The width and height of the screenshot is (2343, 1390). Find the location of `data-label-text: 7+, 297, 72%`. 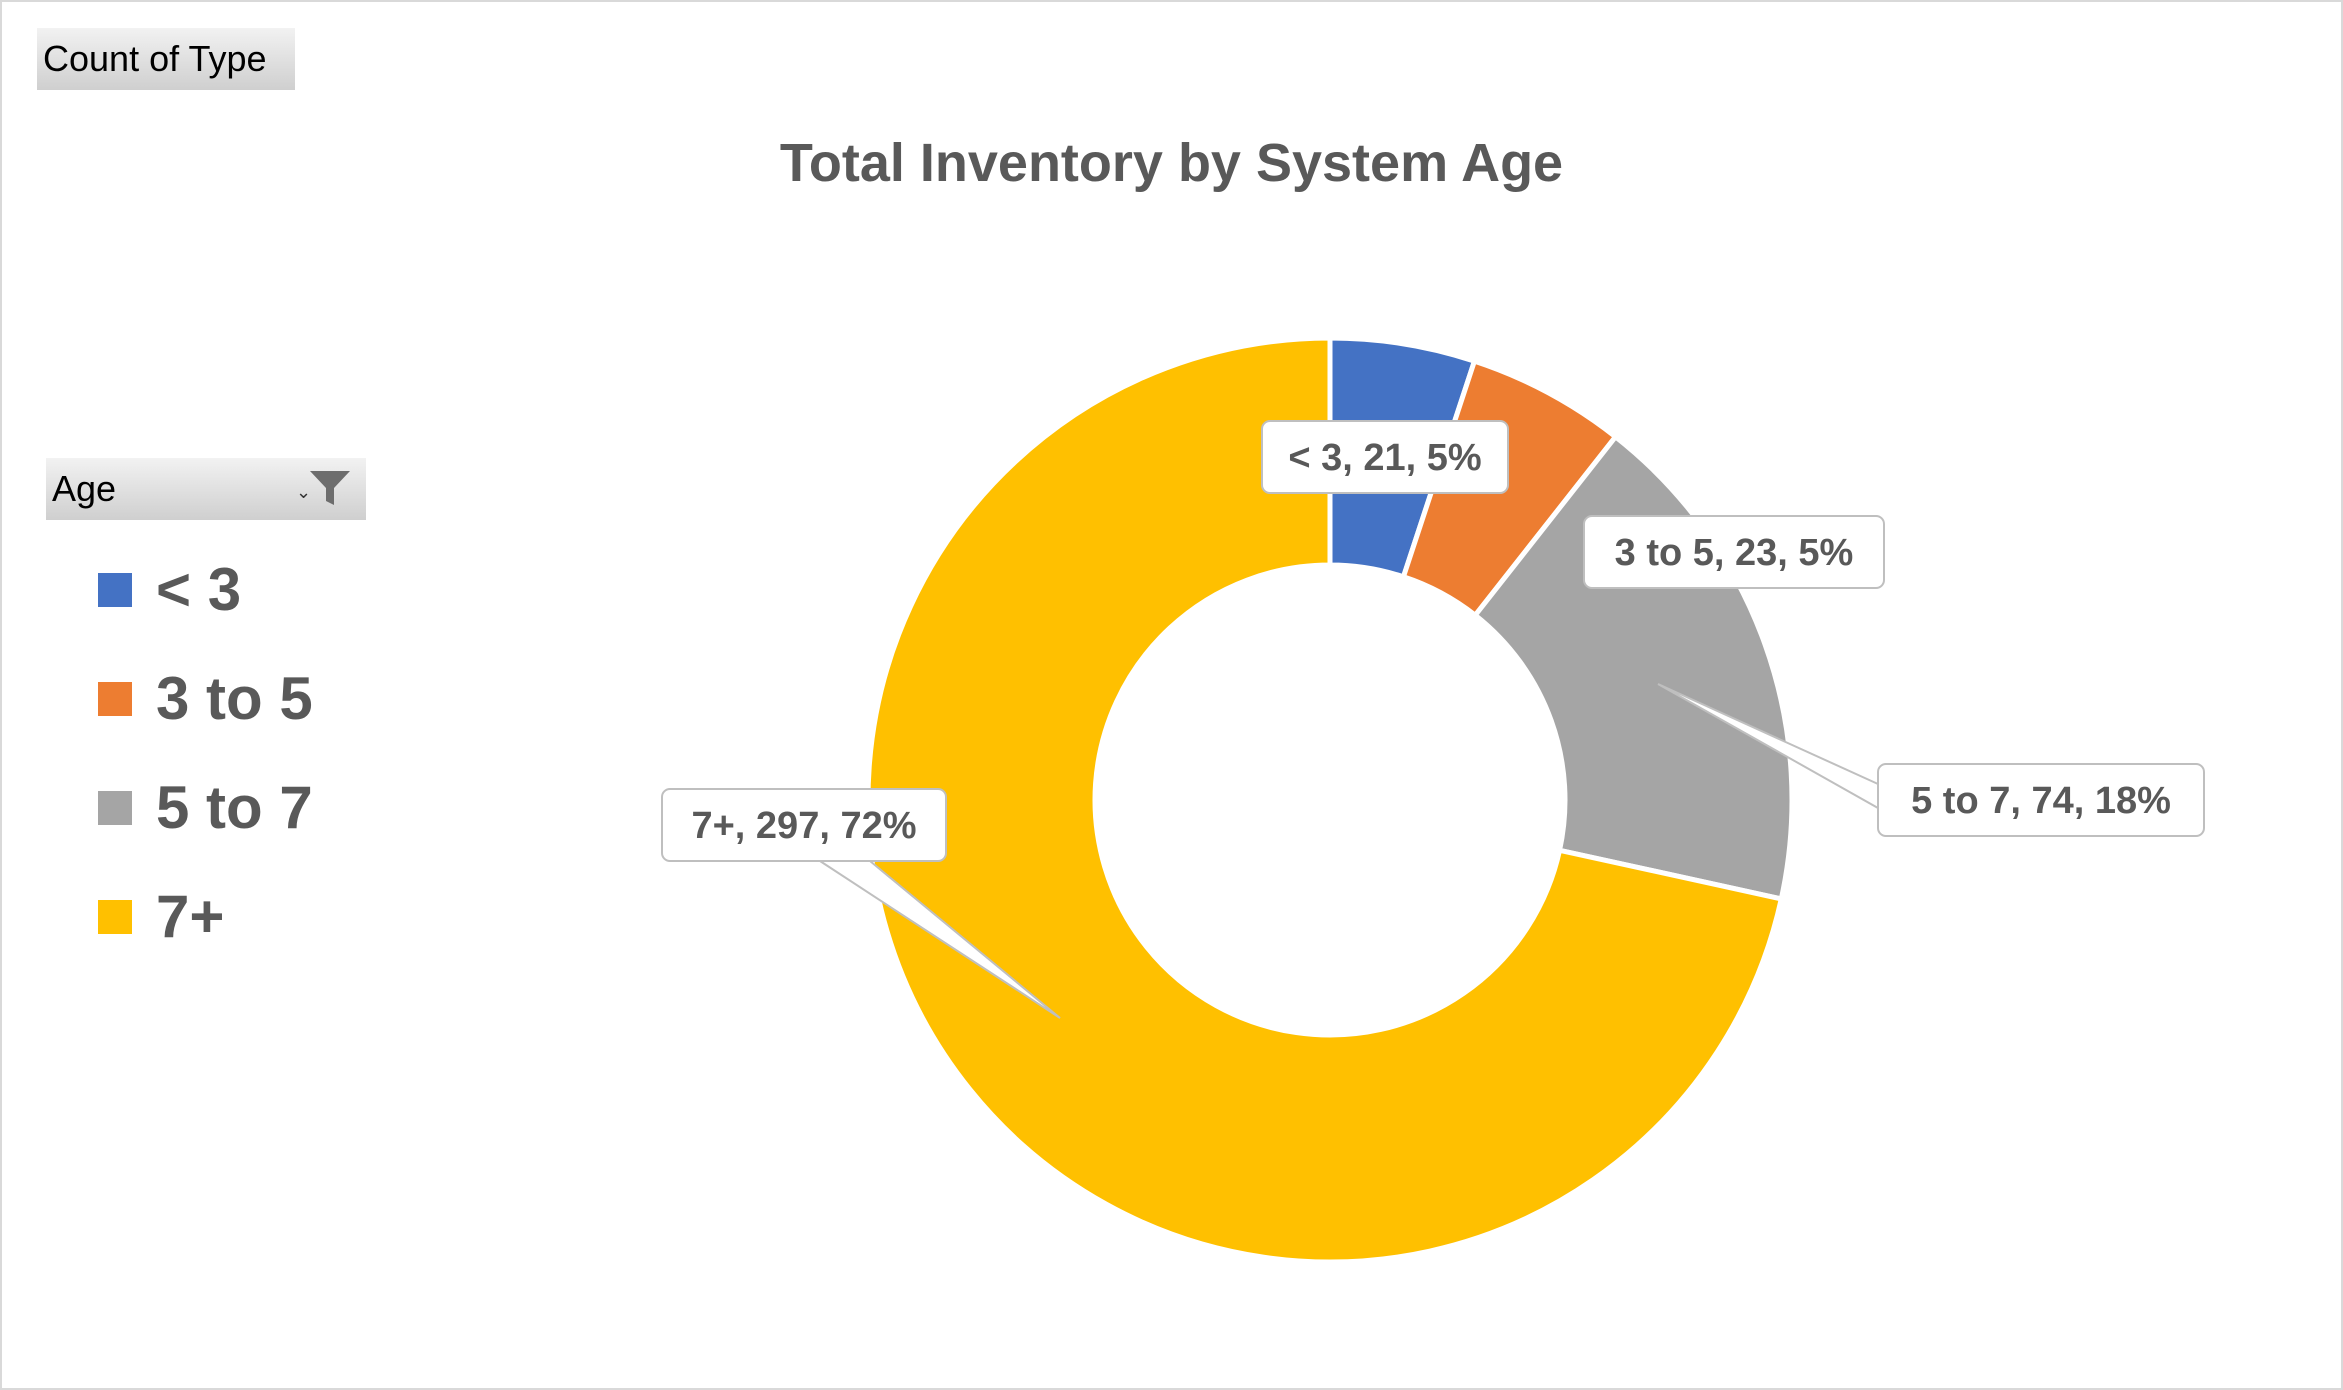

data-label-text: 7+, 297, 72% is located at coordinates (803, 826).